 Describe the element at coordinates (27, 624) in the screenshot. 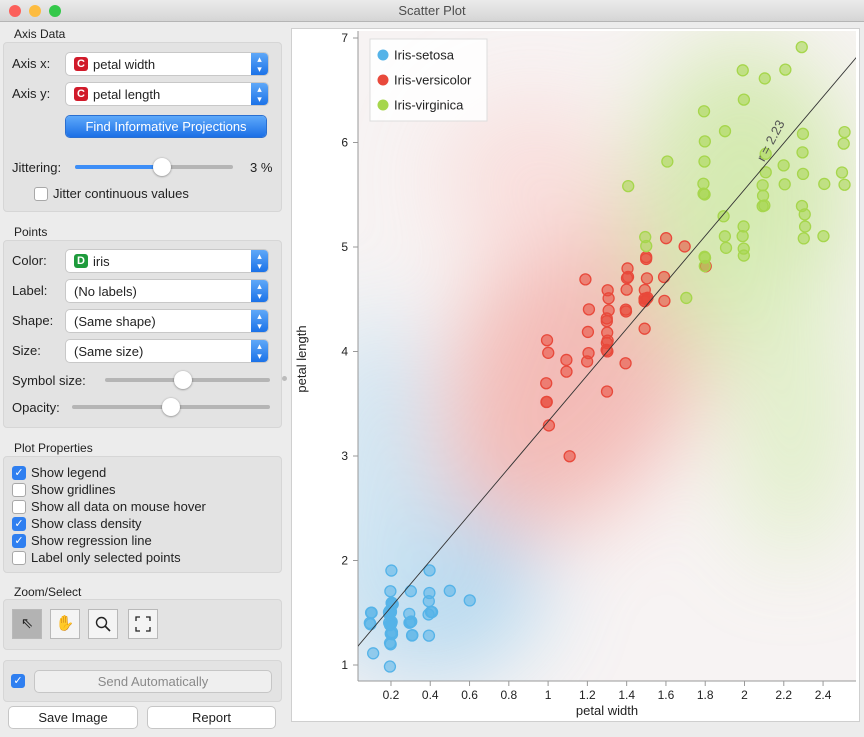

I see `select-pointer-tool: ⇖` at that location.